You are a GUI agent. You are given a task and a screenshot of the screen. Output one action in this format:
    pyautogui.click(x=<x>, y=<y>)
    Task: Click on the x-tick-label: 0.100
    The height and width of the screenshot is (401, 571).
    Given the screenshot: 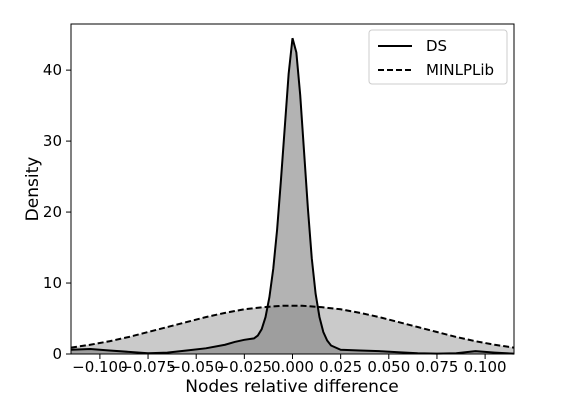 What is the action you would take?
    pyautogui.click(x=485, y=367)
    